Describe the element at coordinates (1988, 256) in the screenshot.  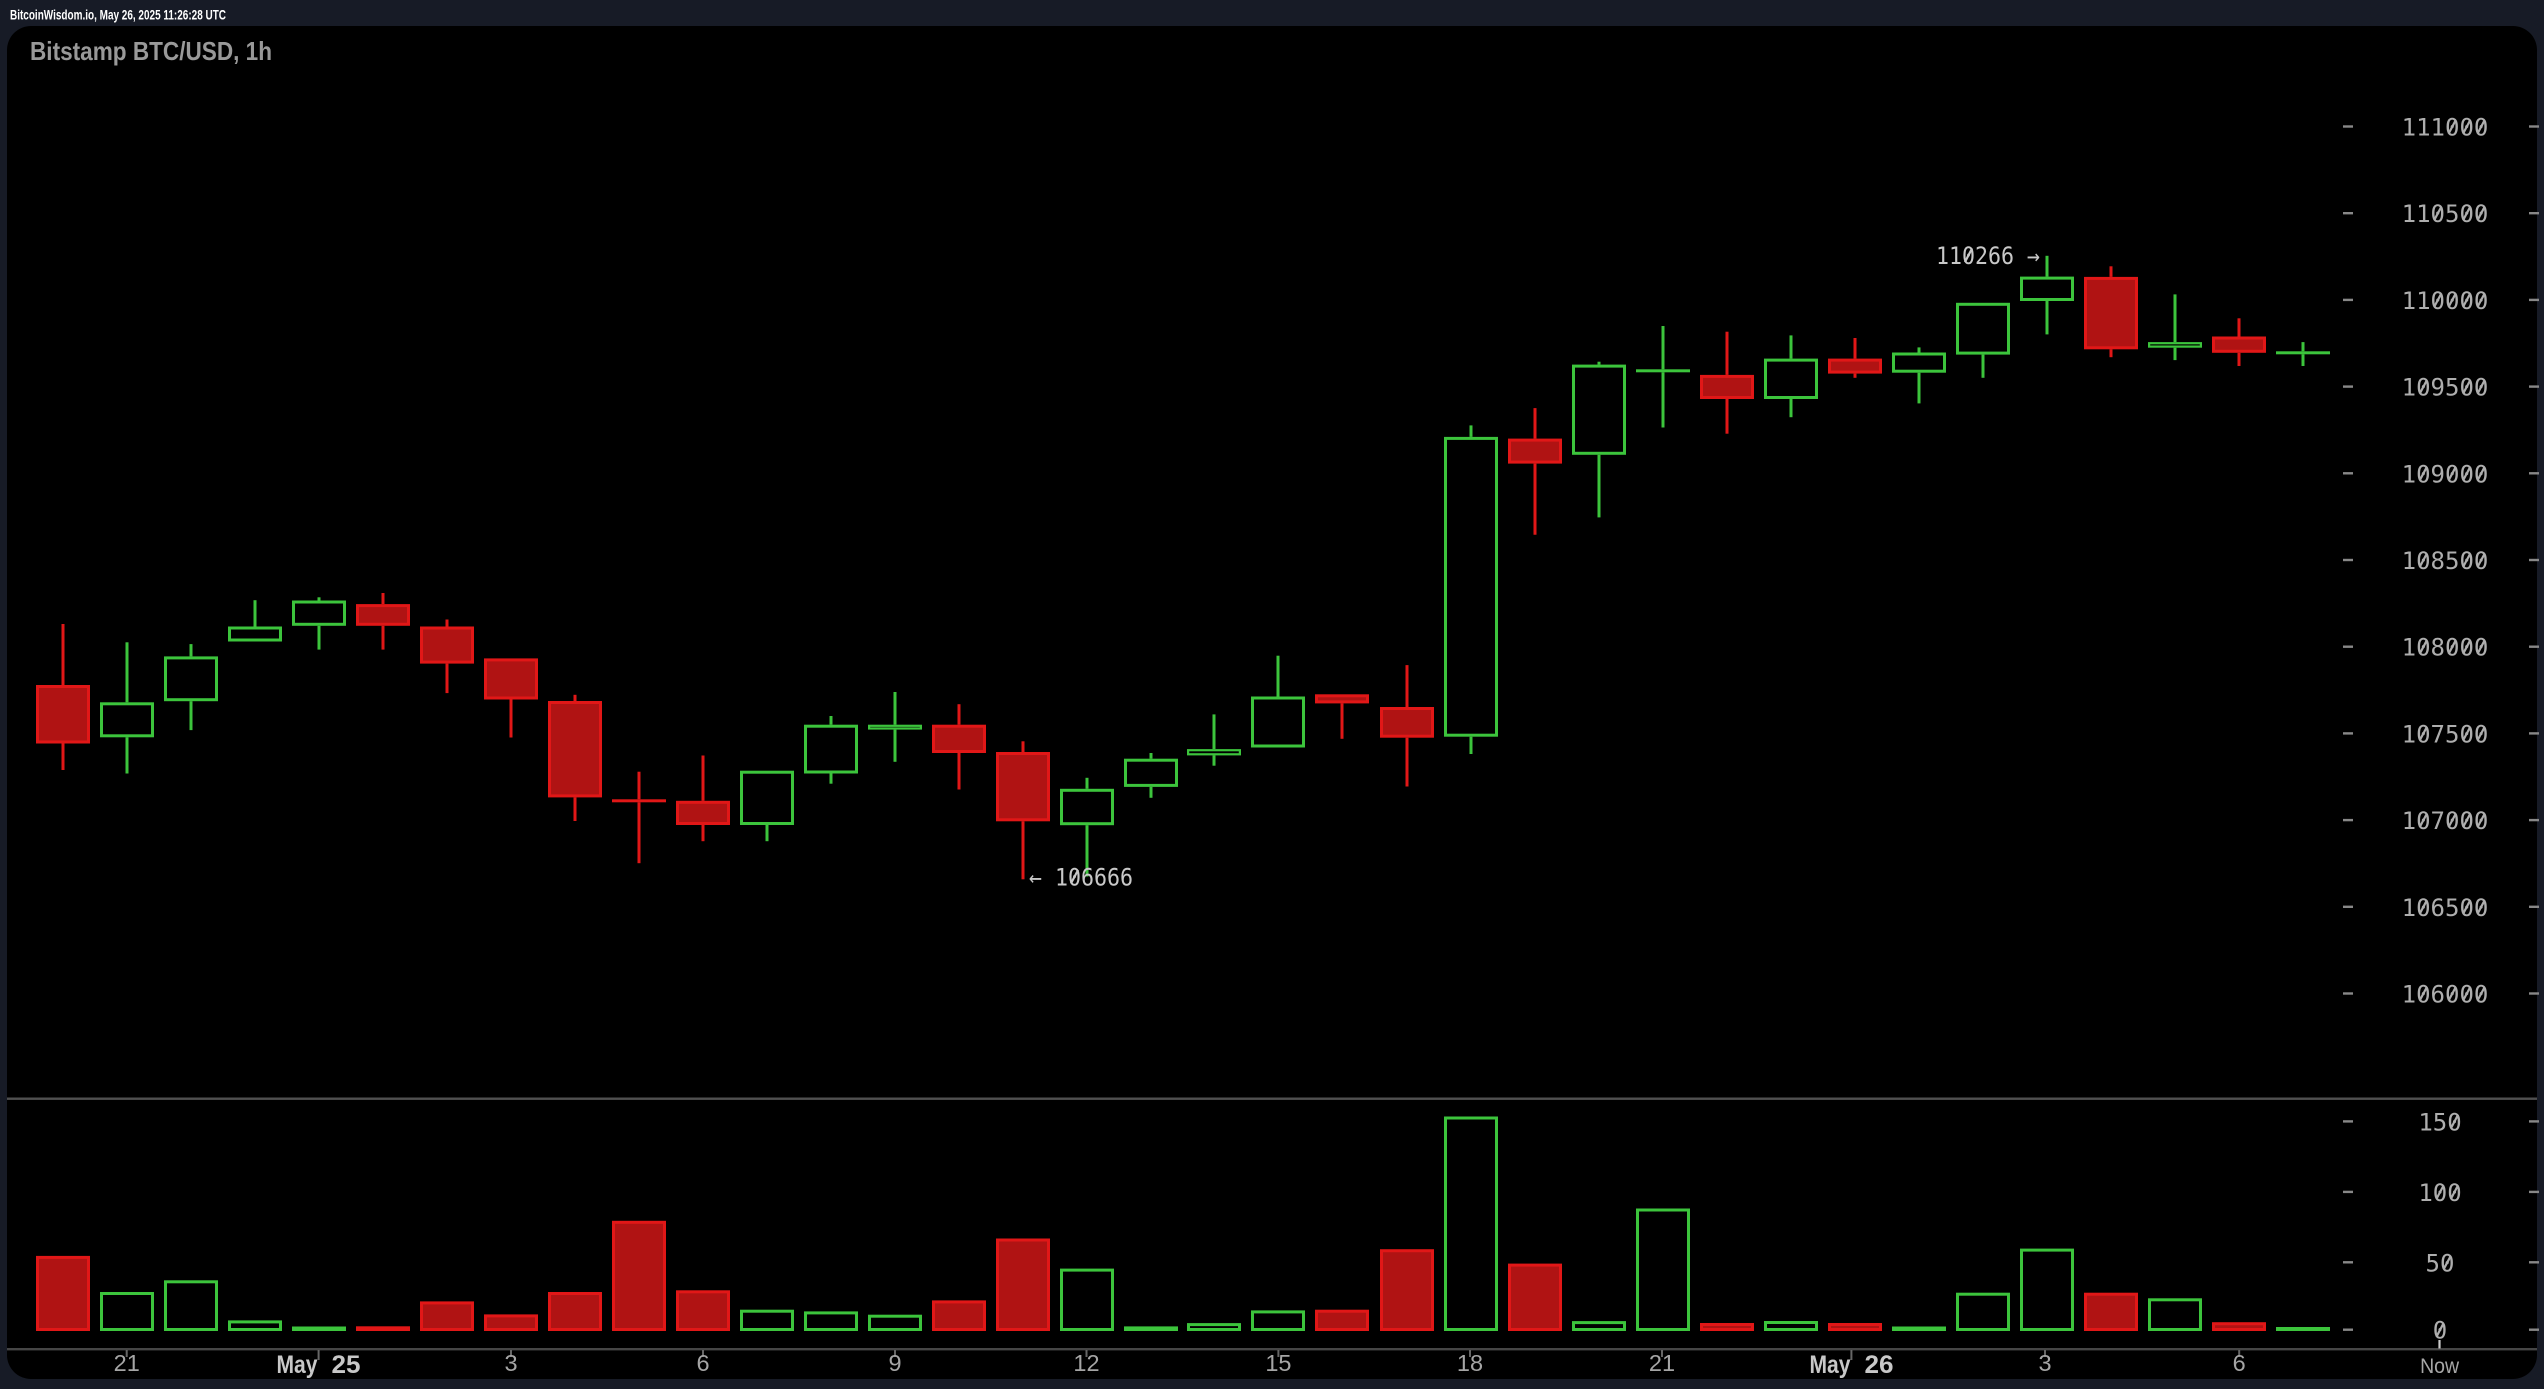
I see `svg-text: 110266 →` at that location.